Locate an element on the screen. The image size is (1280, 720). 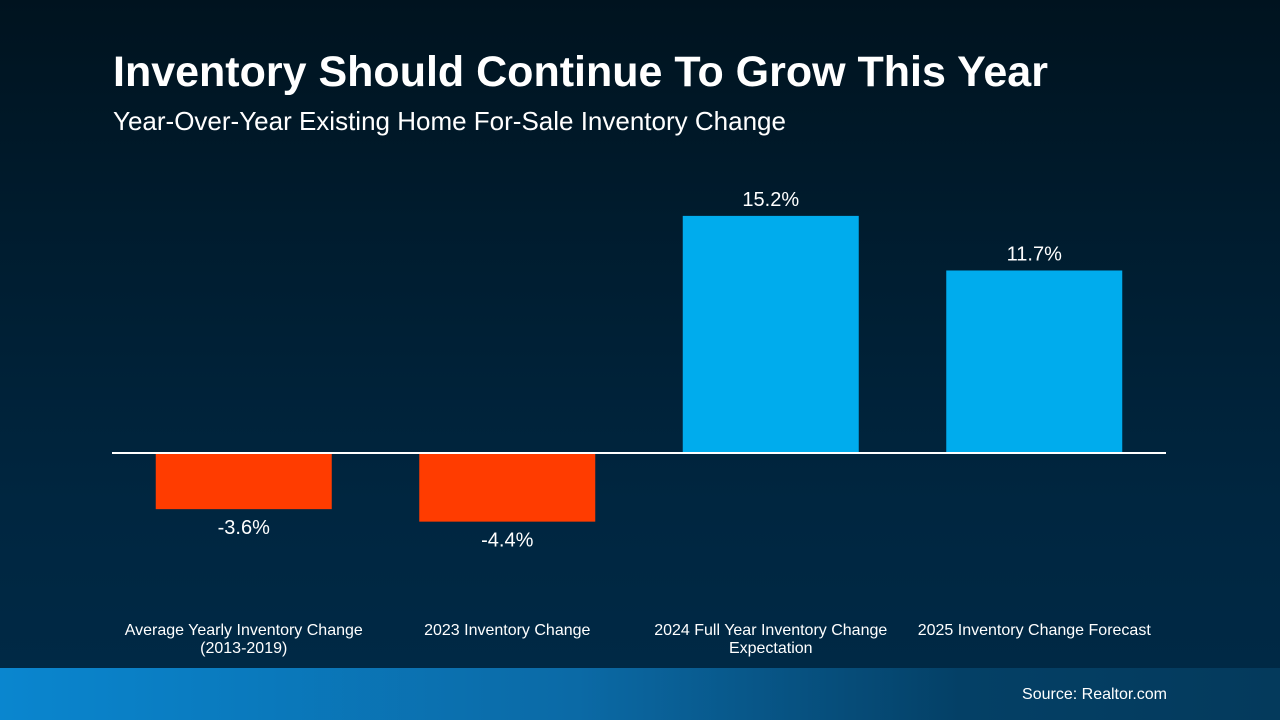
source-credit: Source: Realtor.com is located at coordinates (1094, 694).